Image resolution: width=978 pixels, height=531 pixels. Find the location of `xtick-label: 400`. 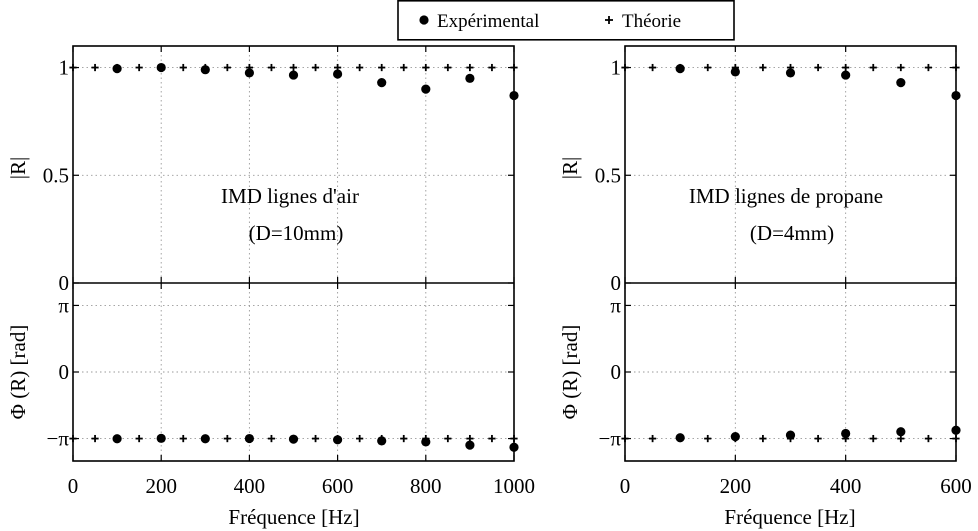

xtick-label: 400 is located at coordinates (250, 486).